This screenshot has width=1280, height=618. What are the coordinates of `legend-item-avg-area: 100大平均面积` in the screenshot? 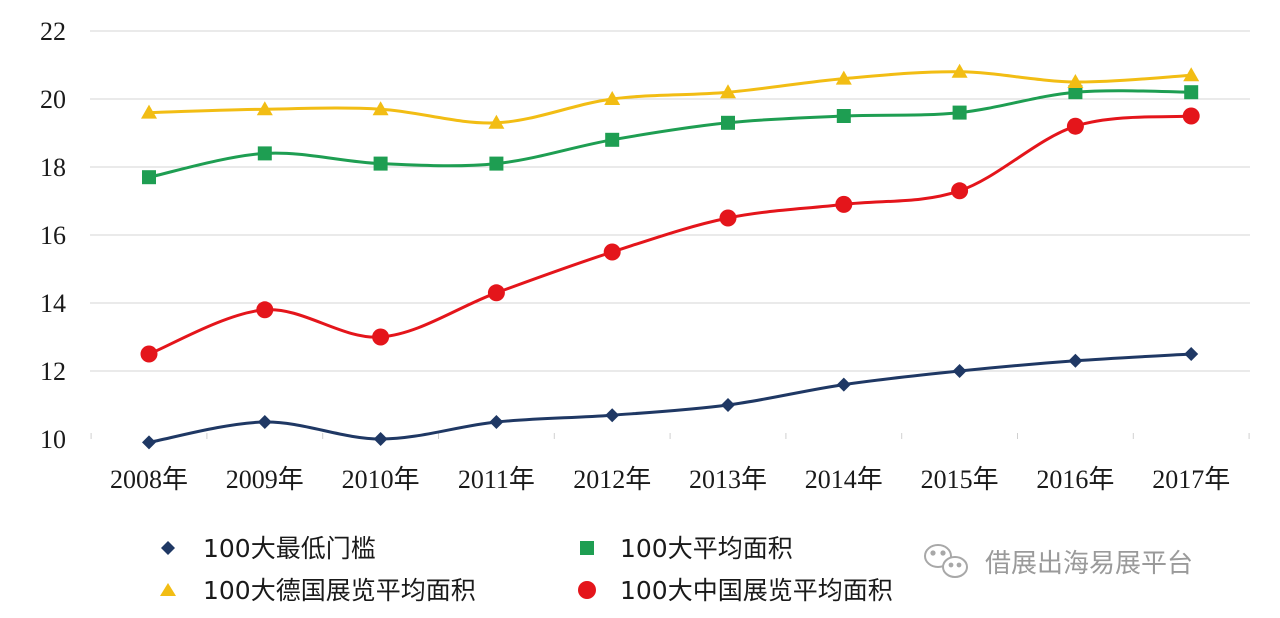 It's located at (686, 548).